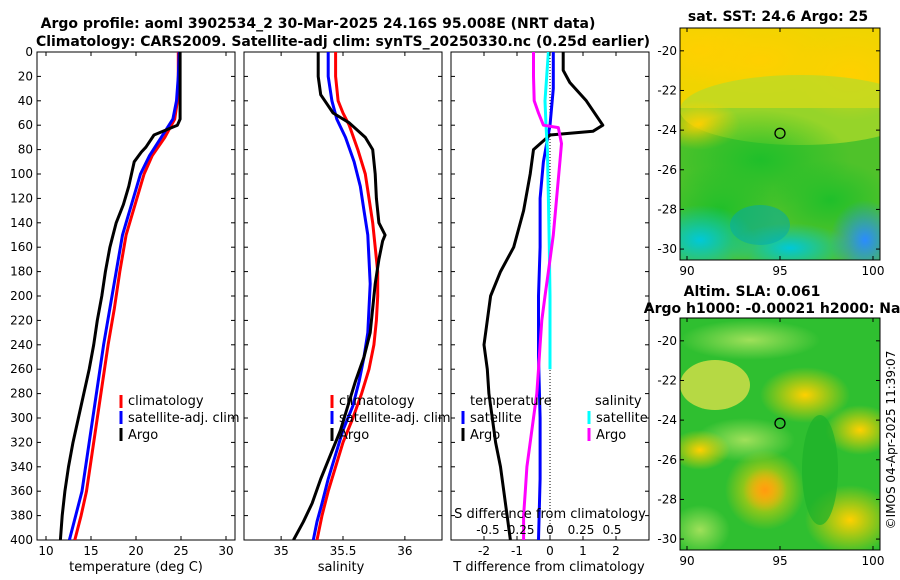 This screenshot has width=900, height=580. Describe the element at coordinates (752, 292) in the screenshot. I see `sla-map-title1: Altim. SLA: 0.061` at that location.